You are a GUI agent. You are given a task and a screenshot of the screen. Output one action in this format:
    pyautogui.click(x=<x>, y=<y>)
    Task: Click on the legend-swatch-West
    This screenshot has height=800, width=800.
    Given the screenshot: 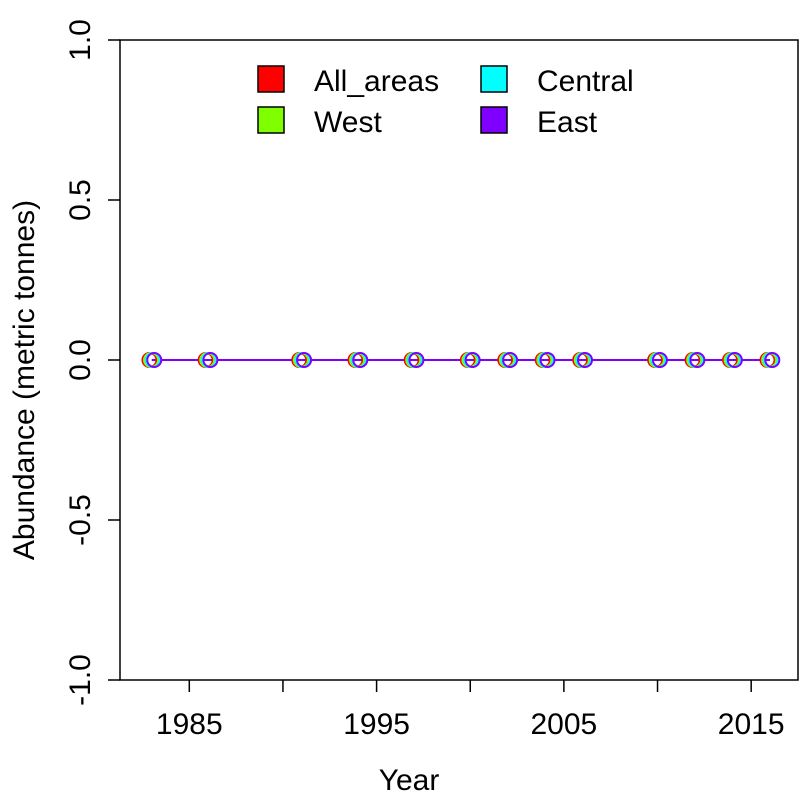 What is the action you would take?
    pyautogui.click(x=271, y=120)
    